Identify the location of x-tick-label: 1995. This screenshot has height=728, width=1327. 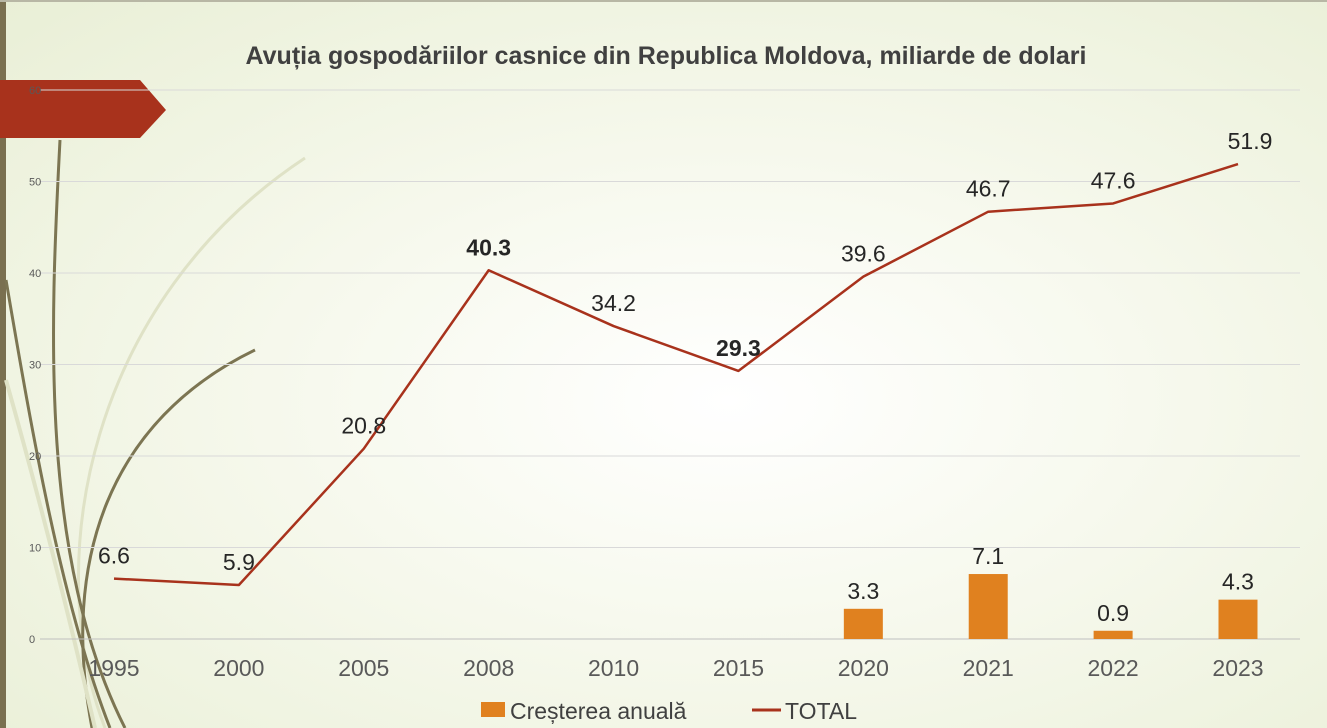
(113, 668).